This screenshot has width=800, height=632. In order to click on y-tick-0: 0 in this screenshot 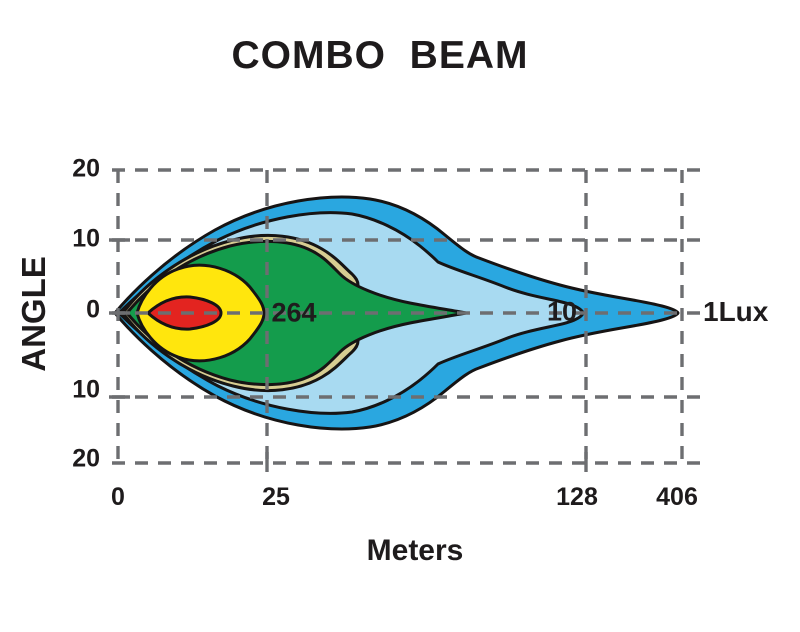, I will do `click(93, 309)`.